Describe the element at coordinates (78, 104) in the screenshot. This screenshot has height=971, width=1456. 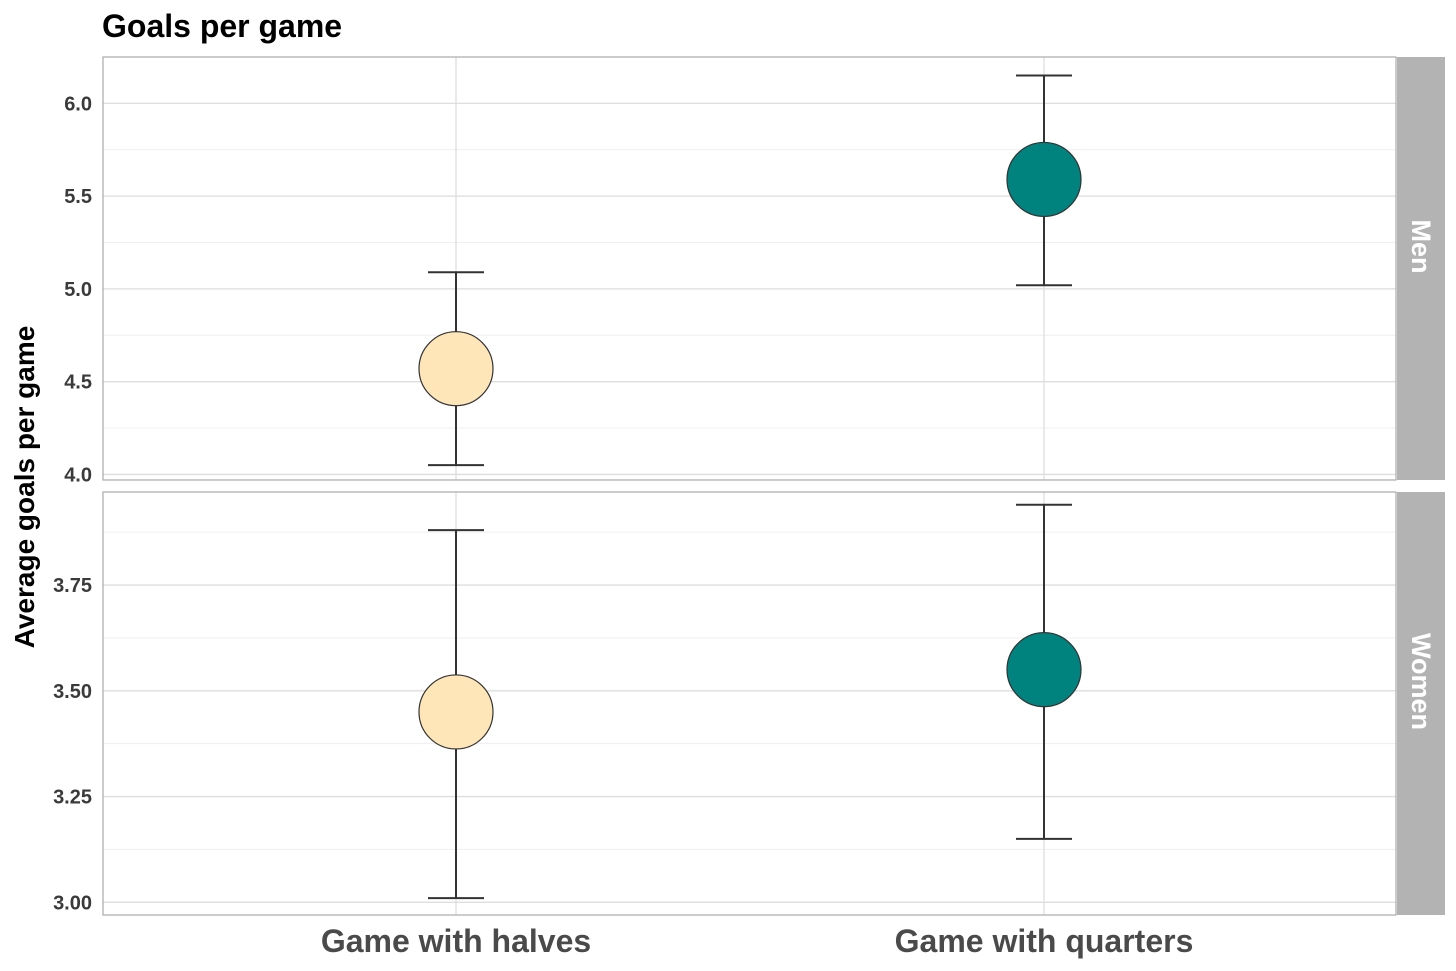
I see `y-tick-label: 6.0` at that location.